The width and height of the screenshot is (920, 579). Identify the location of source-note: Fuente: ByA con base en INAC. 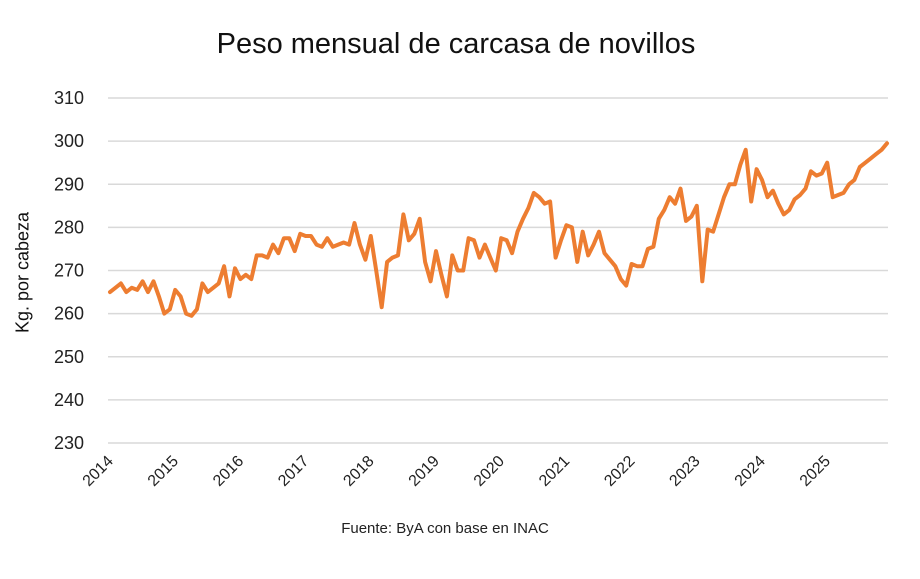
(445, 528).